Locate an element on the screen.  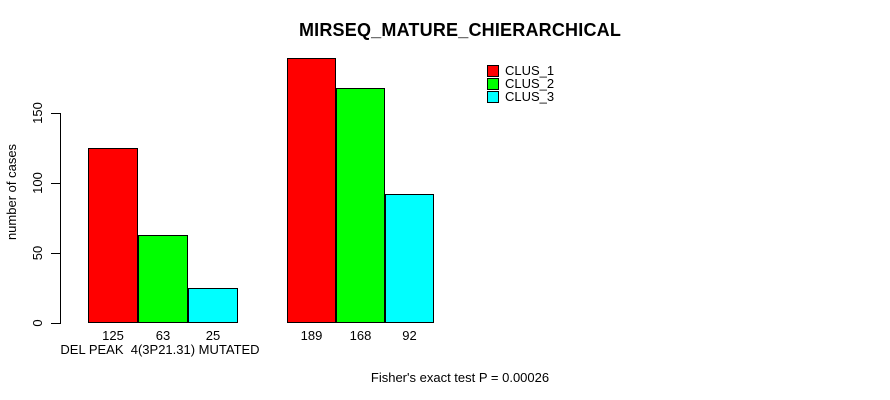
bar-clus_2-group2 is located at coordinates (360, 205).